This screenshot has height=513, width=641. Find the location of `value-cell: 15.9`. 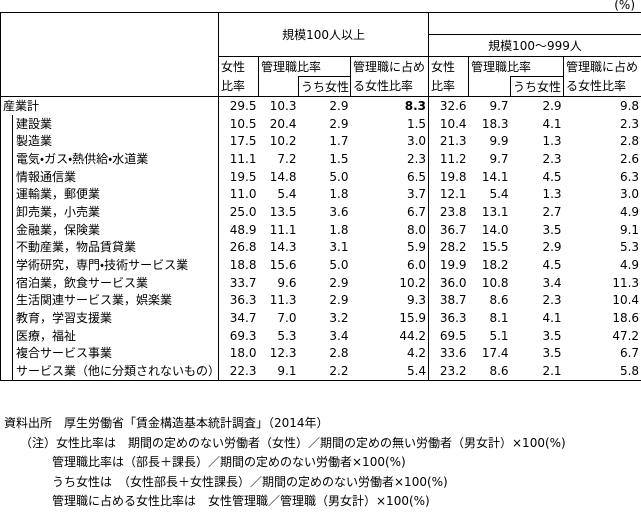

value-cell: 15.9 is located at coordinates (413, 318).